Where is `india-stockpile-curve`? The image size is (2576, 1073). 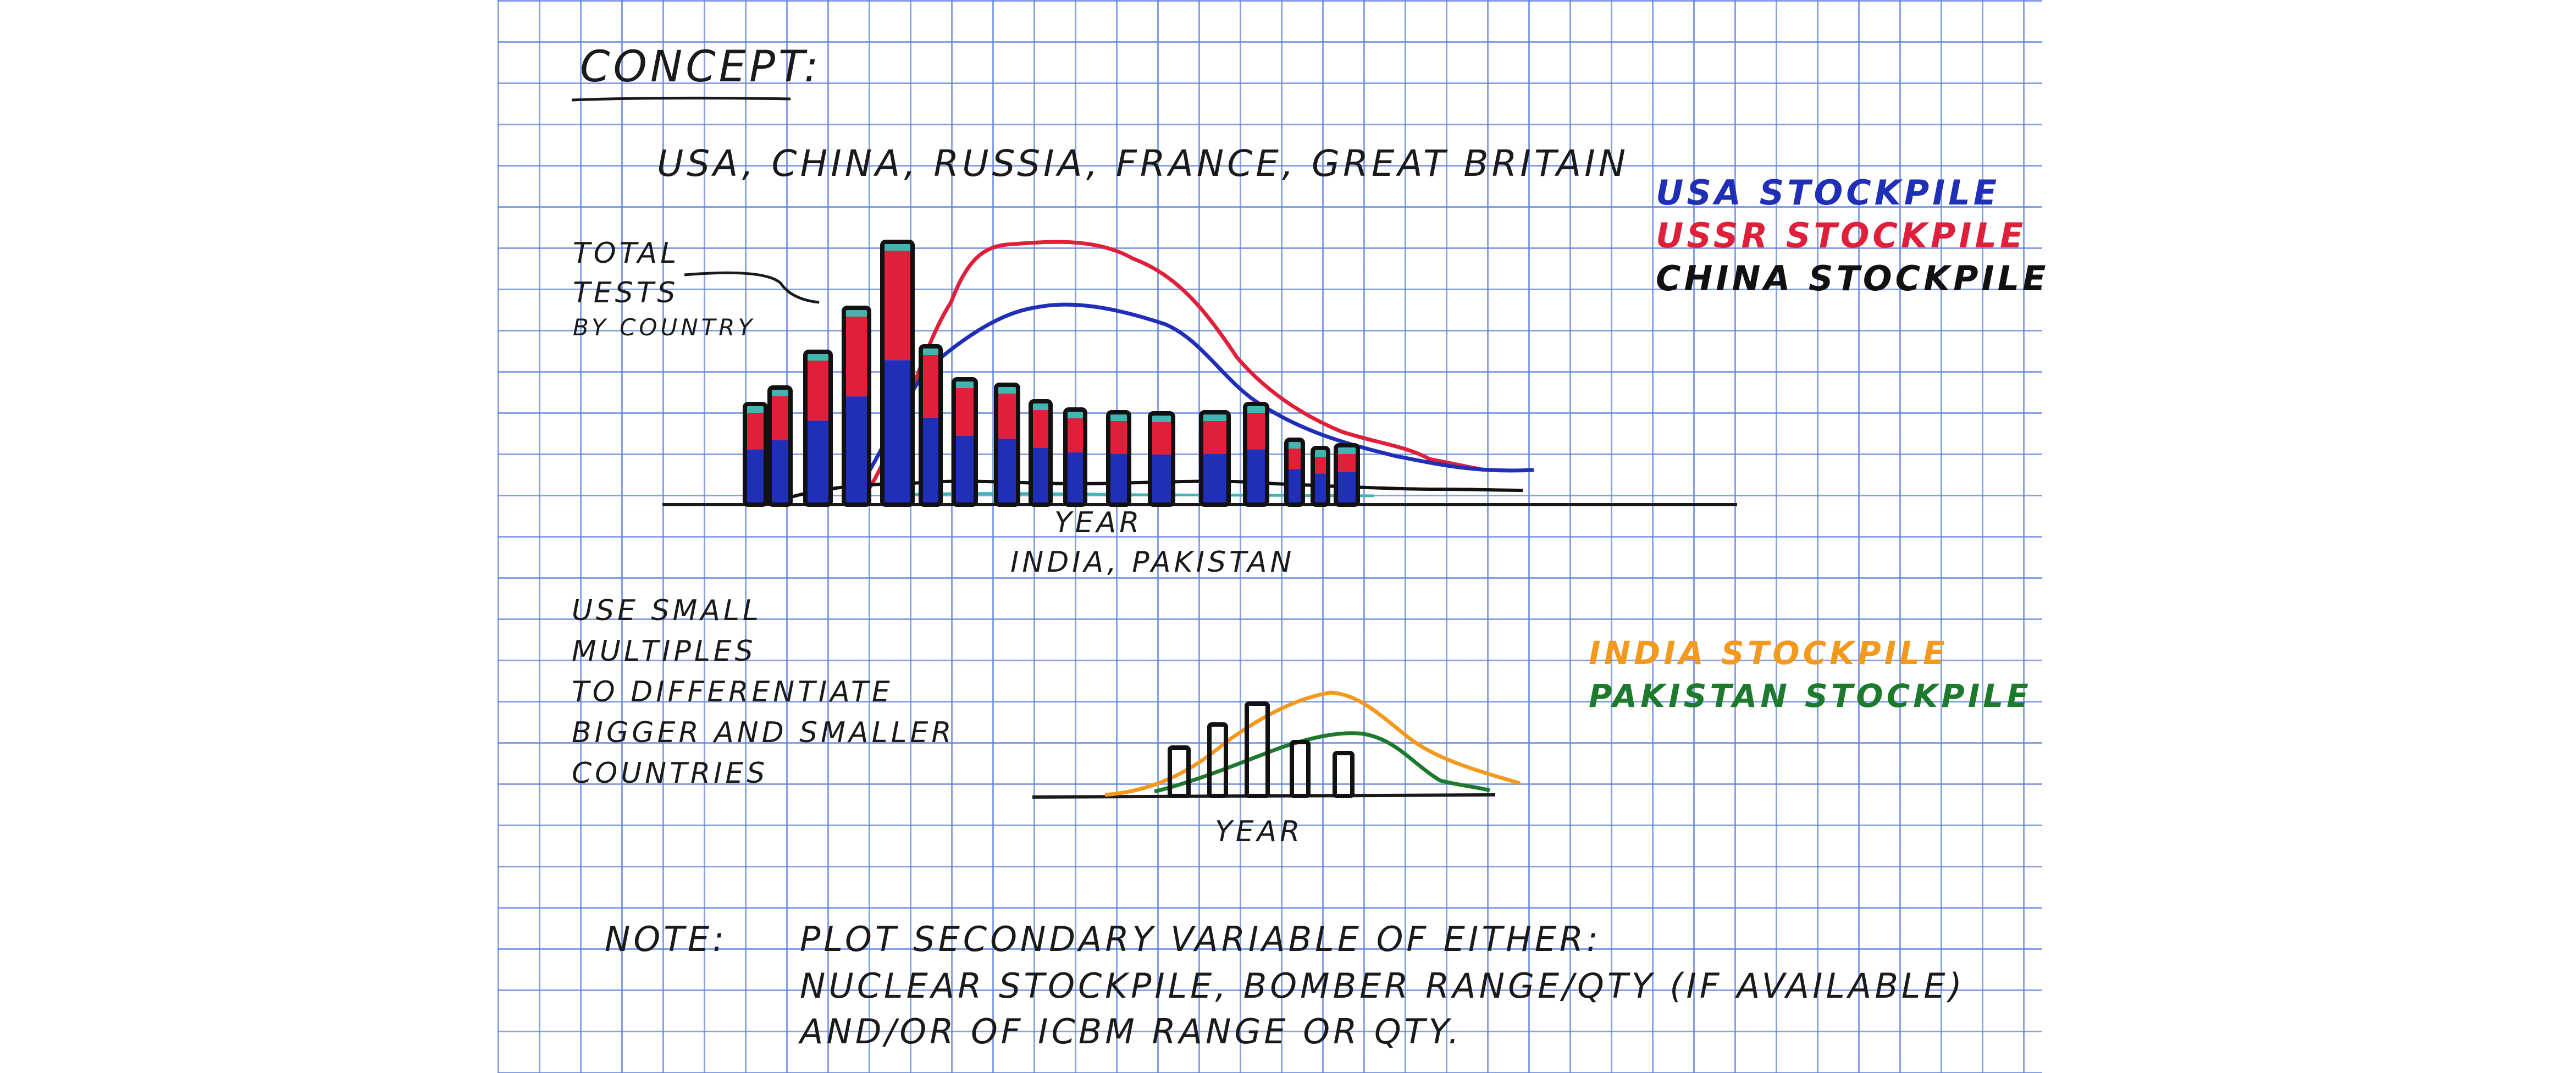
india-stockpile-curve is located at coordinates (1312, 743).